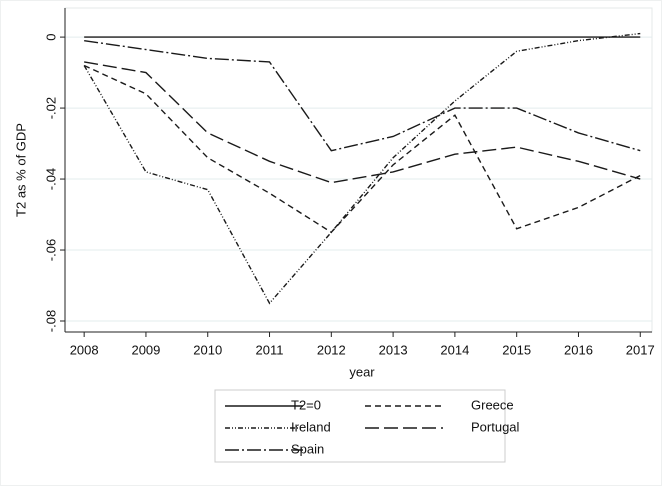 This screenshot has width=662, height=486. Describe the element at coordinates (50, 250) in the screenshot. I see `y-tick-label: -.06` at that location.